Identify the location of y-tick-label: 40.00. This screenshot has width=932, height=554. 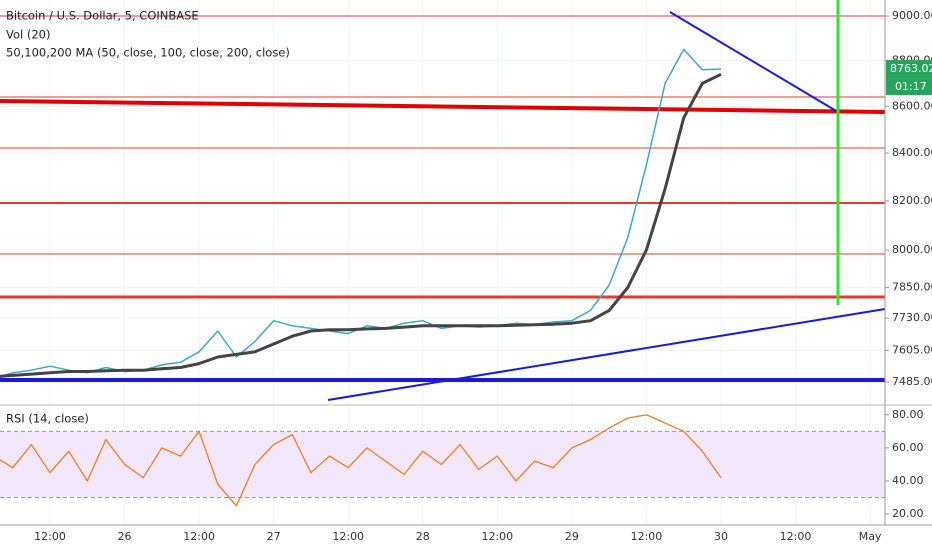
(908, 480).